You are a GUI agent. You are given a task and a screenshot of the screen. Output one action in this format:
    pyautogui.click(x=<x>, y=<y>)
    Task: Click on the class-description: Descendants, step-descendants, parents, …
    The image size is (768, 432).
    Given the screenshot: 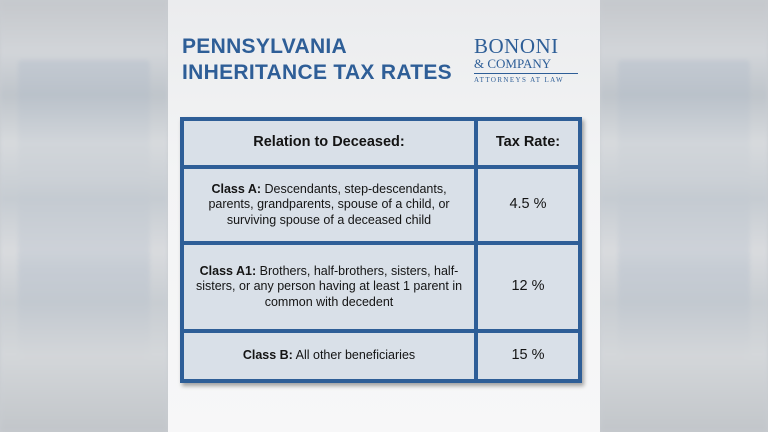 What is the action you would take?
    pyautogui.click(x=329, y=204)
    